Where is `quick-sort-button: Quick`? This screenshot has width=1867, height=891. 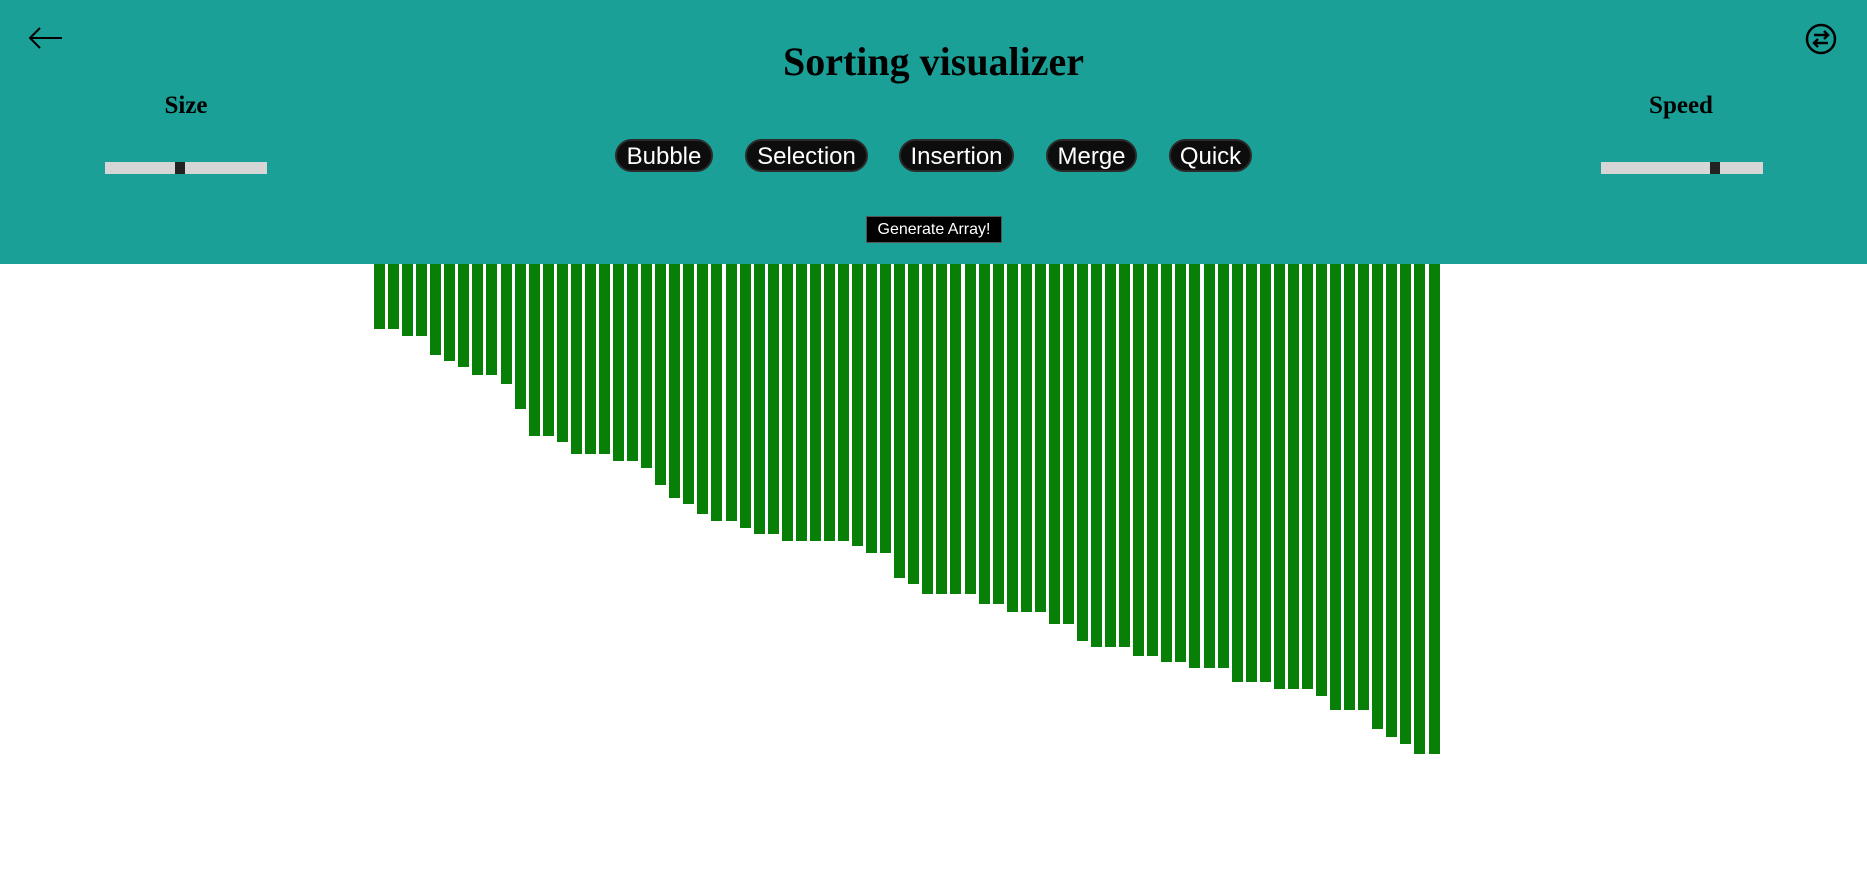
quick-sort-button: Quick is located at coordinates (1210, 155).